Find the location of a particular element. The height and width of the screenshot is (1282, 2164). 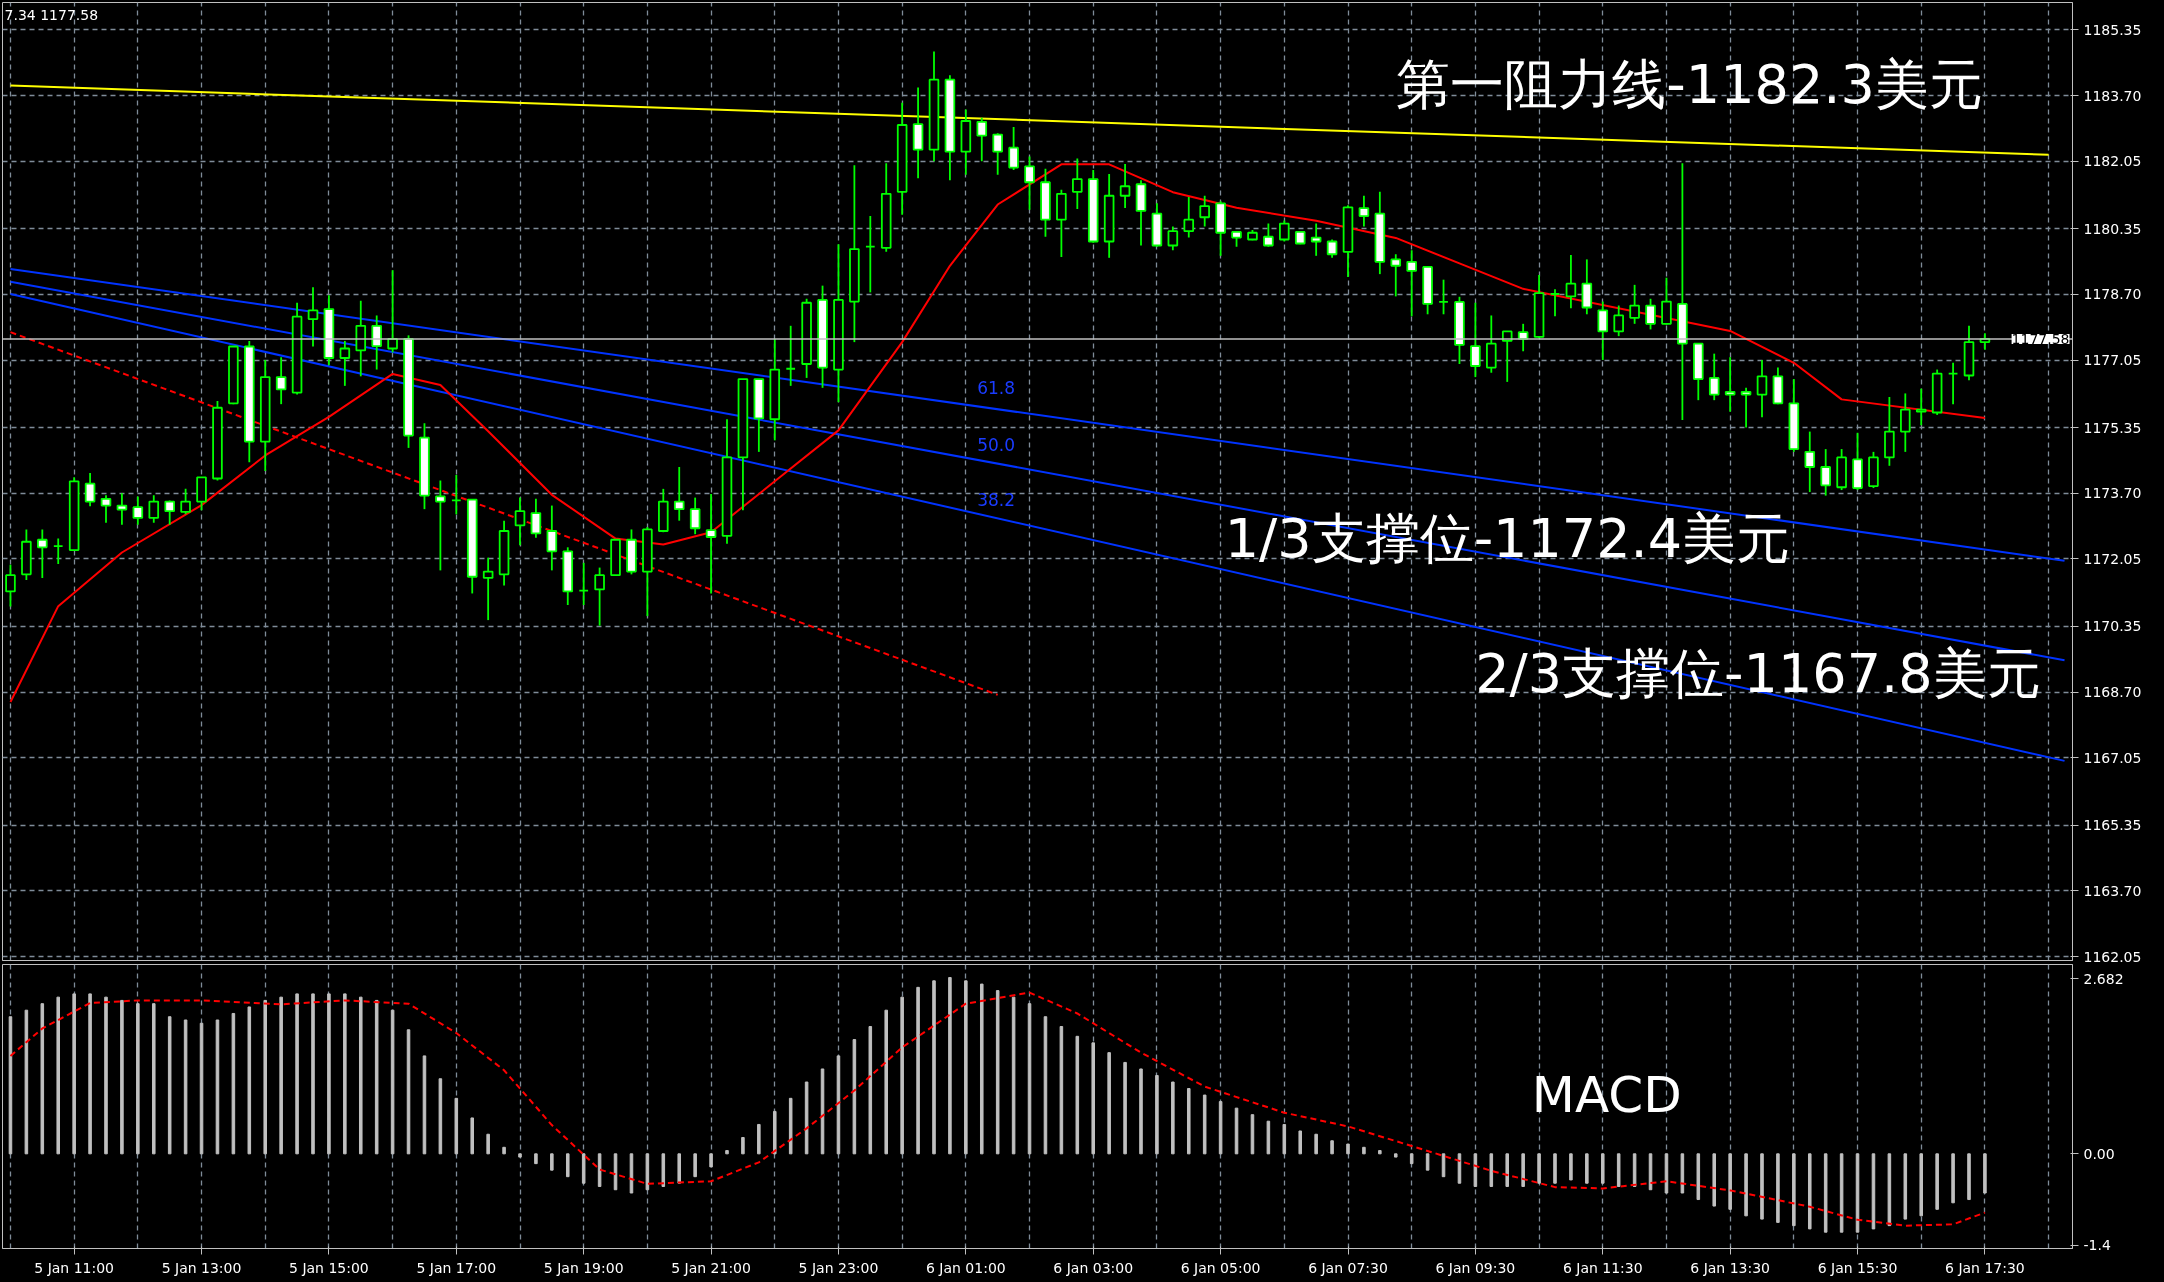

x-tick-label: 5 Jan 15:00 is located at coordinates (329, 1267).